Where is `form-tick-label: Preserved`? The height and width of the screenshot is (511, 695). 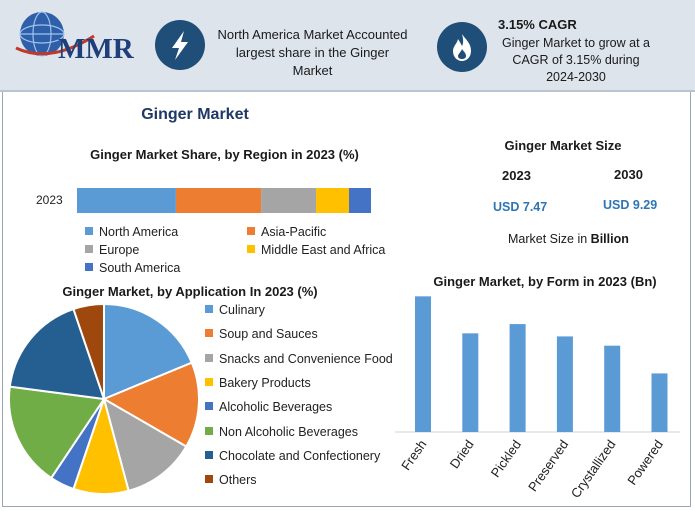 form-tick-label: Preserved is located at coordinates (548, 465).